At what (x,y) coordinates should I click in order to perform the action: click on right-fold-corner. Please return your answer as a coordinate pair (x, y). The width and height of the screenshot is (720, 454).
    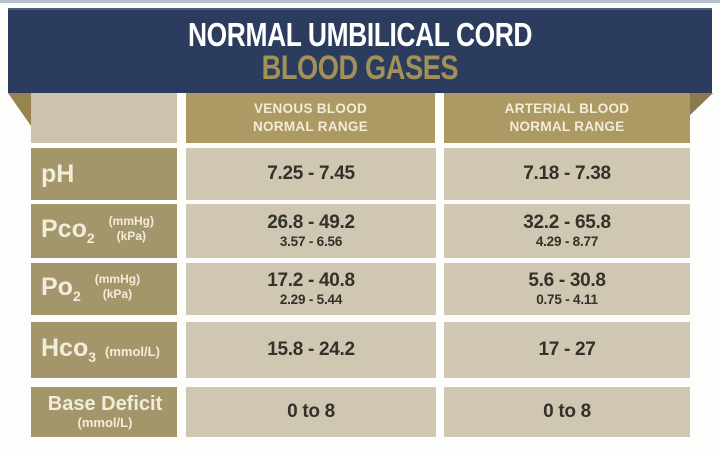
    Looking at the image, I should click on (701, 104).